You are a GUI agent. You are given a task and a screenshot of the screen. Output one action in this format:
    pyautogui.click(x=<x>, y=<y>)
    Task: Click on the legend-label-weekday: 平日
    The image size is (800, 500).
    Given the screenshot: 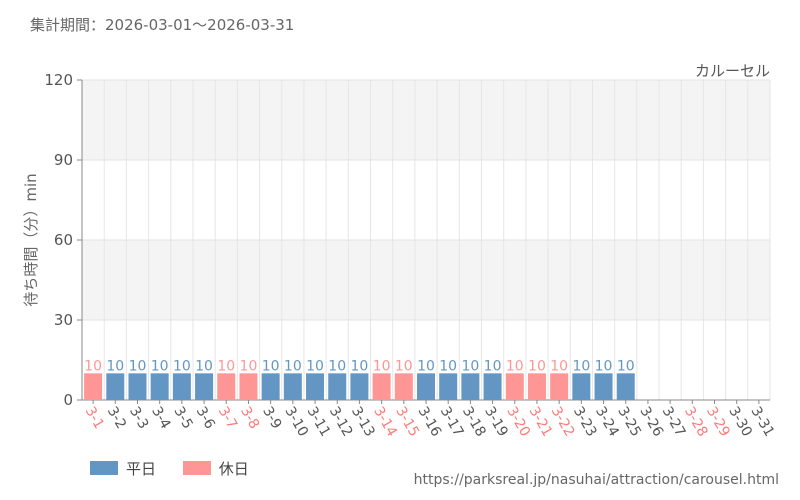 What is the action you would take?
    pyautogui.click(x=141, y=469)
    